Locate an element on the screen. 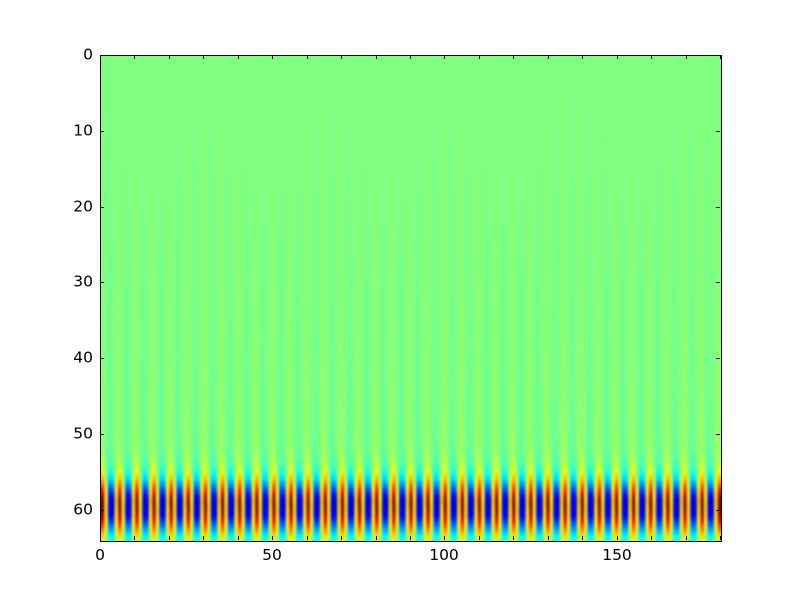  x-axis-tick-label: 0 is located at coordinates (100, 555).